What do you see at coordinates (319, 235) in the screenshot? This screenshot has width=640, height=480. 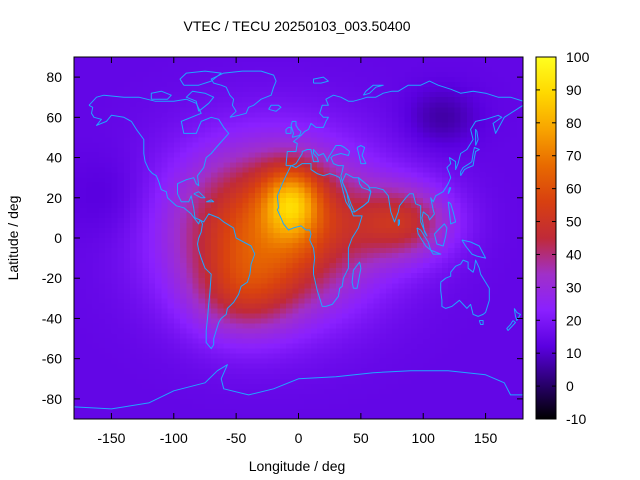 I see `coastline-africa` at bounding box center [319, 235].